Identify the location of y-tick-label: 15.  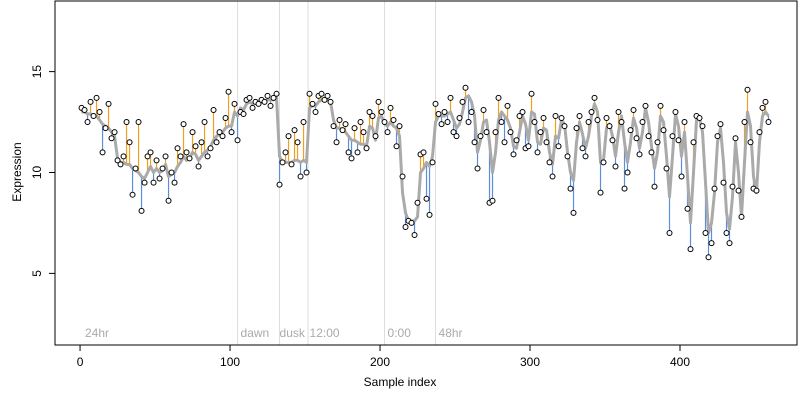
(37, 72).